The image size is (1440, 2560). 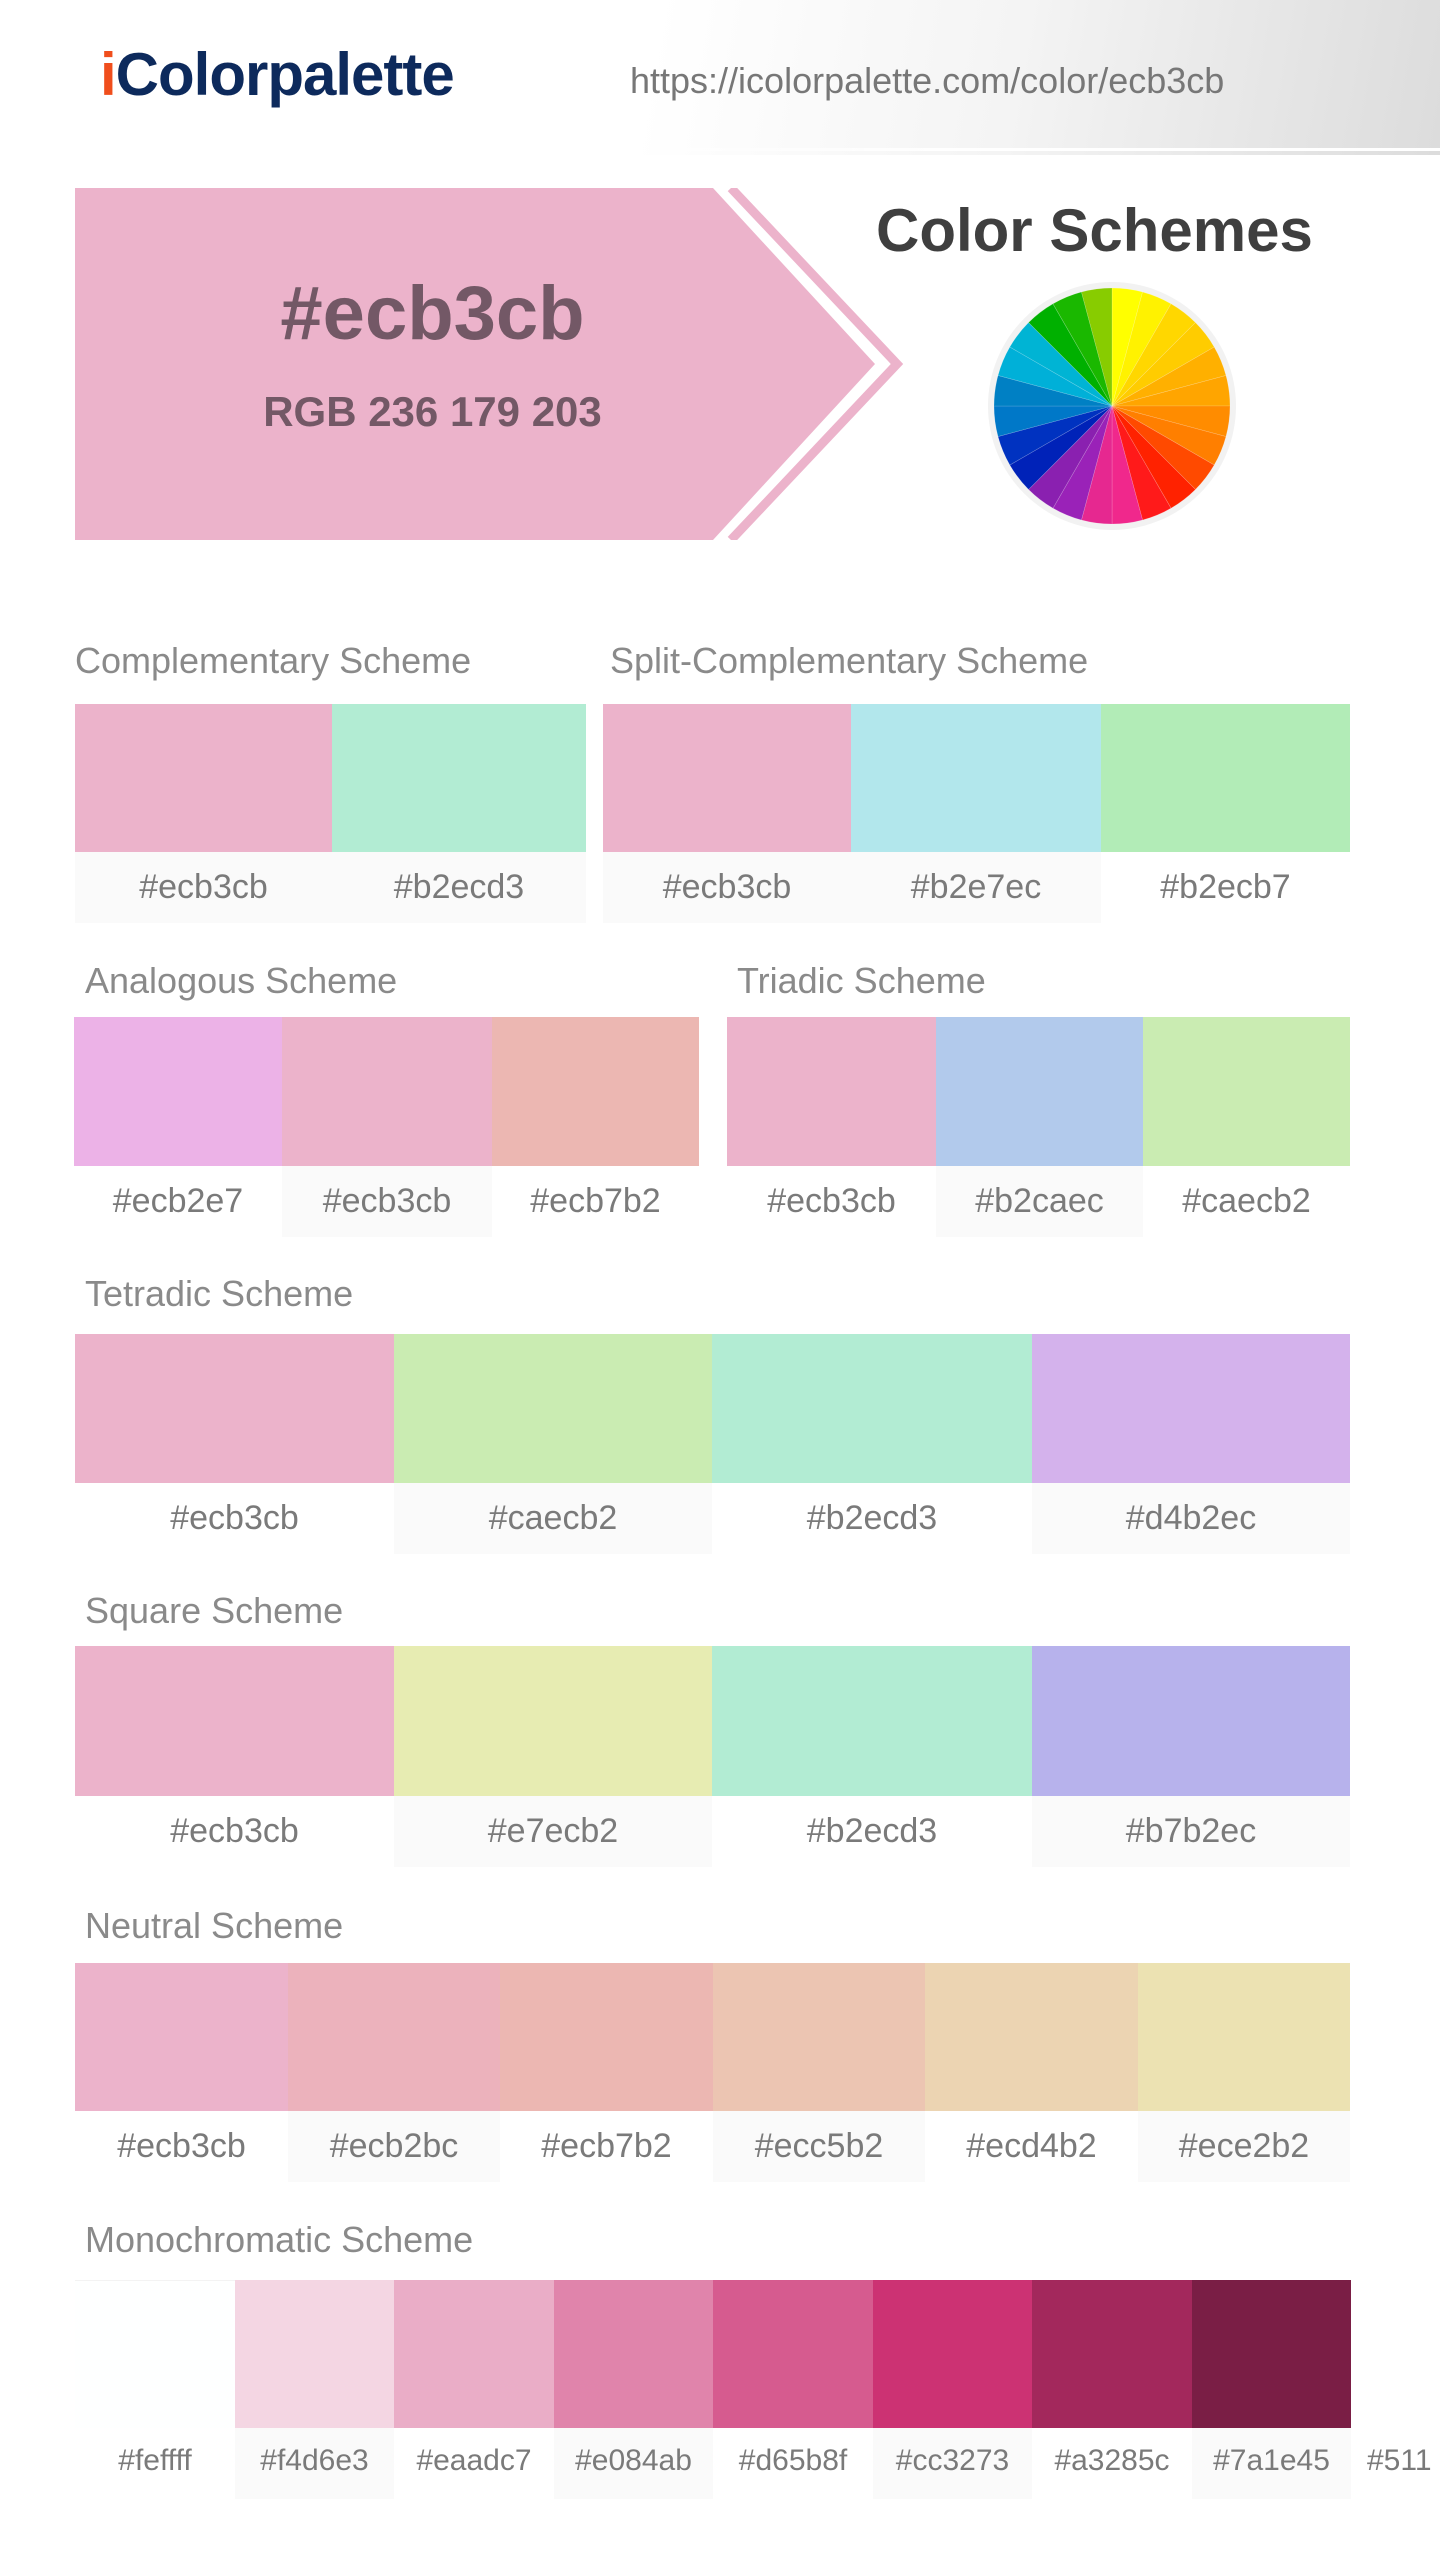 I want to click on neutral-swatch: #ecb7b2, so click(x=606, y=2072).